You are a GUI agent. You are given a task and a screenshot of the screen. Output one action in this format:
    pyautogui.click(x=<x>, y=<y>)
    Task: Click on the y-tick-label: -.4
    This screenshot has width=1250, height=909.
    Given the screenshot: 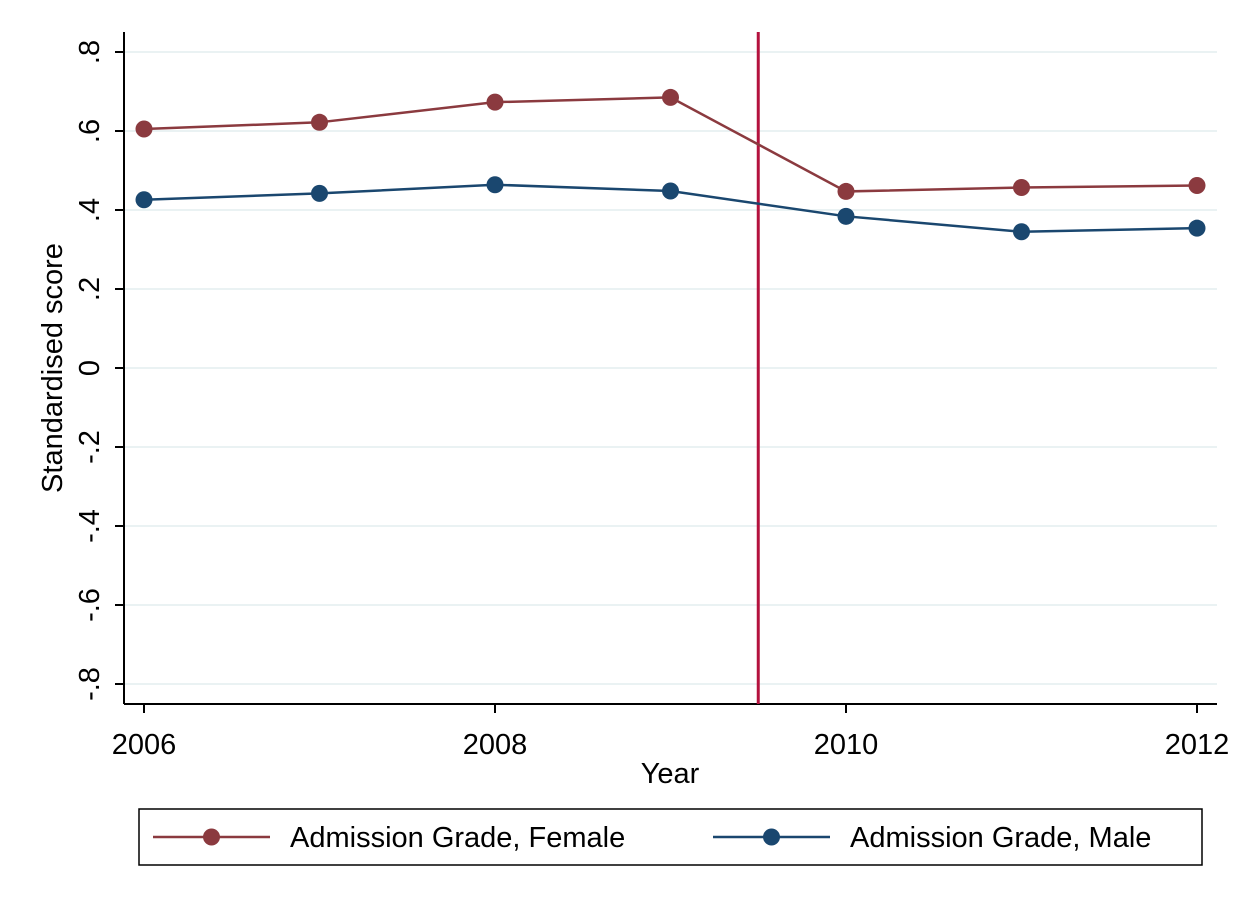 What is the action you would take?
    pyautogui.click(x=90, y=526)
    